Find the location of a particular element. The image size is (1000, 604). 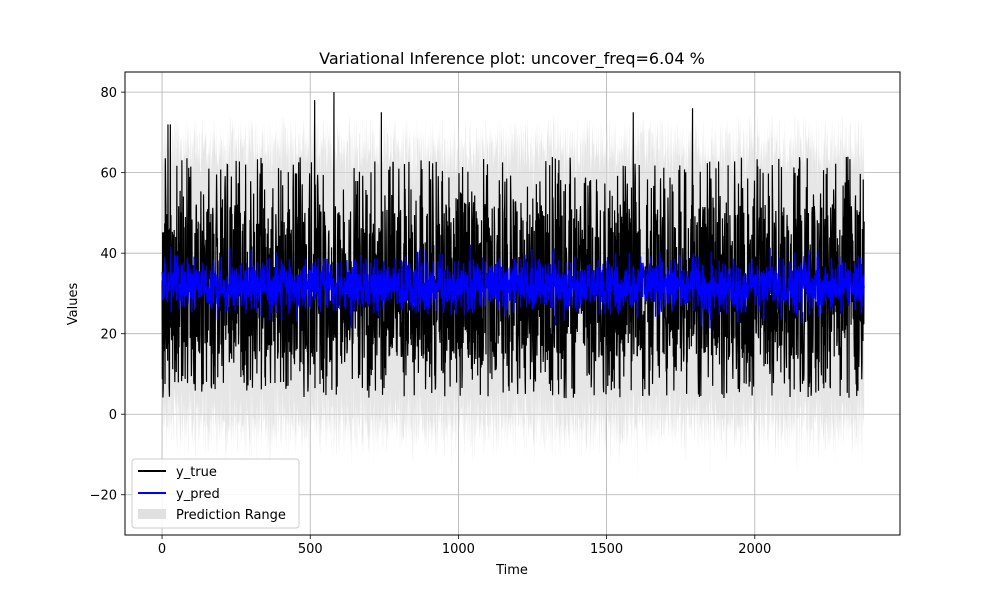

x-tick-label: 500 is located at coordinates (310, 549).